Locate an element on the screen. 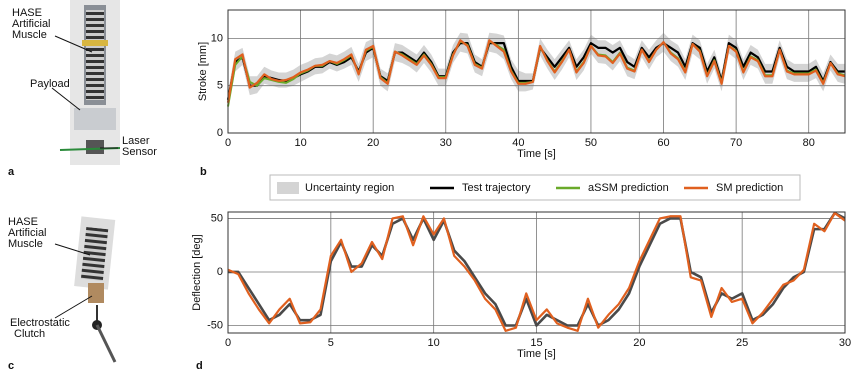  clutch is located at coordinates (96, 293).